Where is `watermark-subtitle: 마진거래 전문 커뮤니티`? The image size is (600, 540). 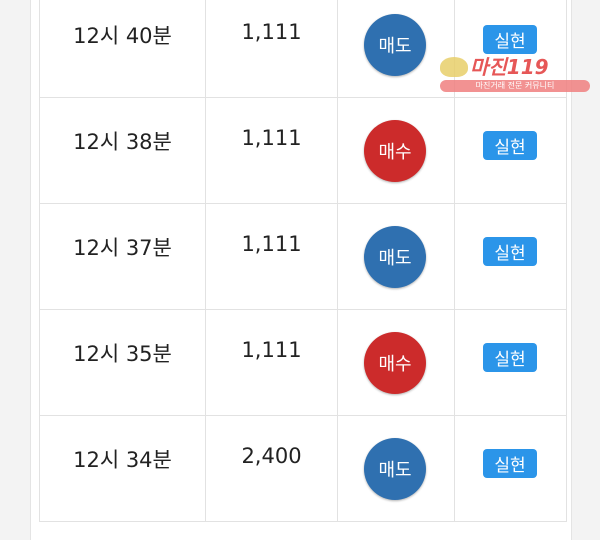
watermark-subtitle: 마진거래 전문 커뮤니티 is located at coordinates (515, 86).